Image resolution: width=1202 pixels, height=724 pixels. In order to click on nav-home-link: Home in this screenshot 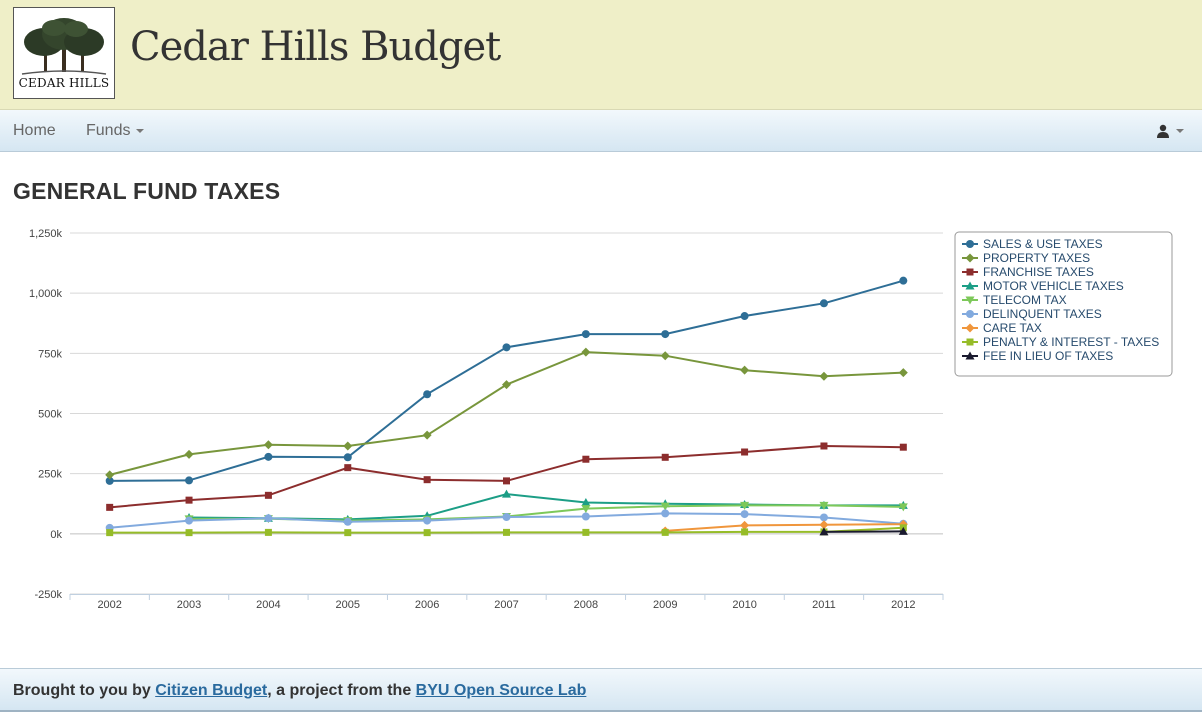, I will do `click(34, 130)`.